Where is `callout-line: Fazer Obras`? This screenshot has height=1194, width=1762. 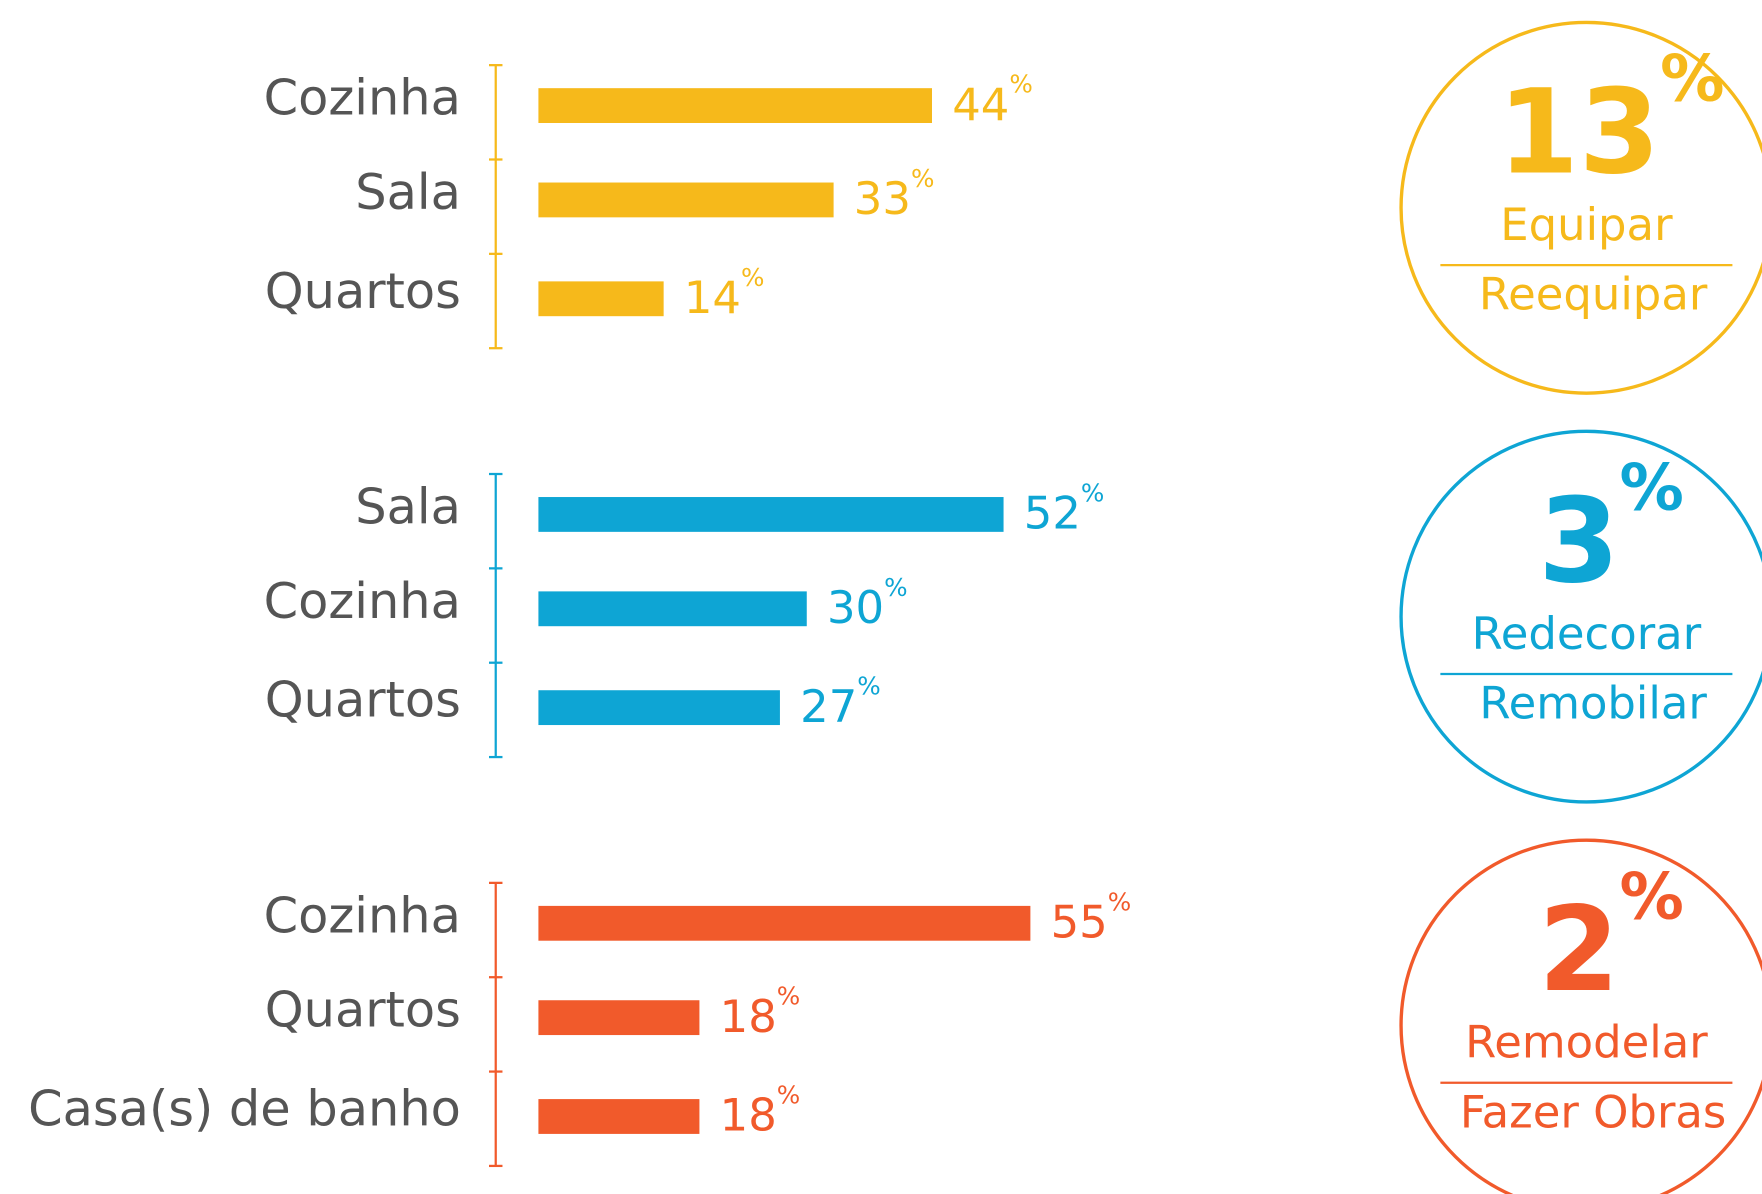 callout-line: Fazer Obras is located at coordinates (1593, 1111).